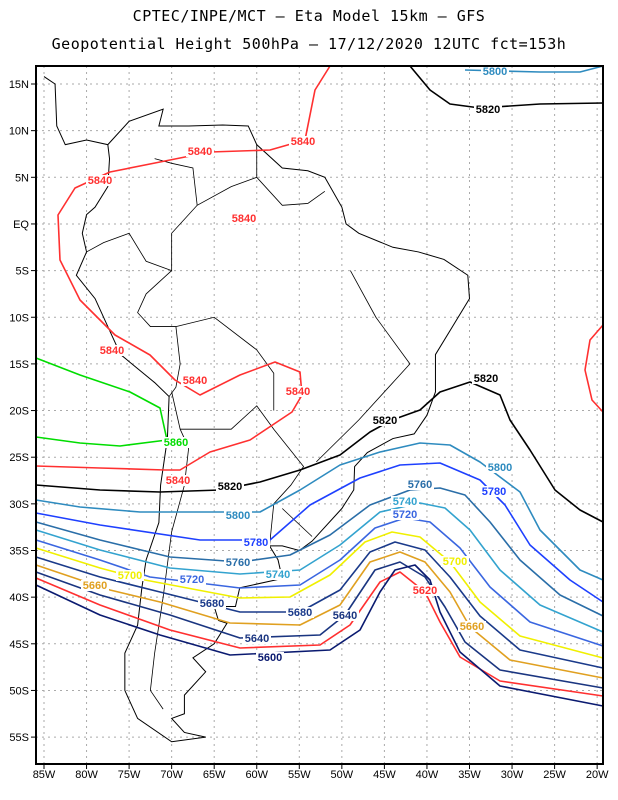  Describe the element at coordinates (512, 775) in the screenshot. I see `lon-tick-label: 30W` at that location.